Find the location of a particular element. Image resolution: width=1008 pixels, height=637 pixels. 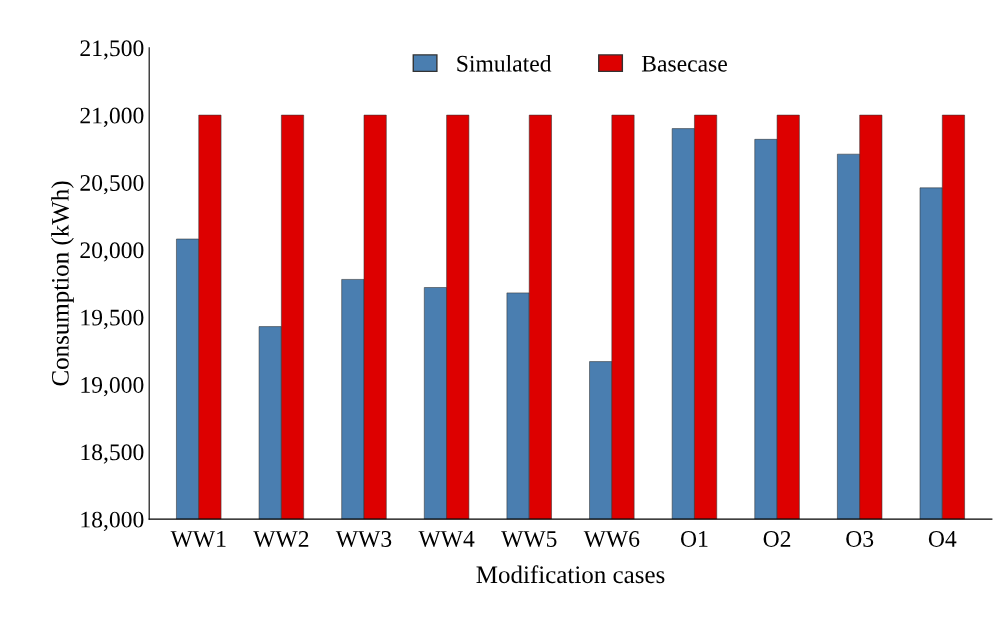

x-tick-label: O4 is located at coordinates (942, 539).